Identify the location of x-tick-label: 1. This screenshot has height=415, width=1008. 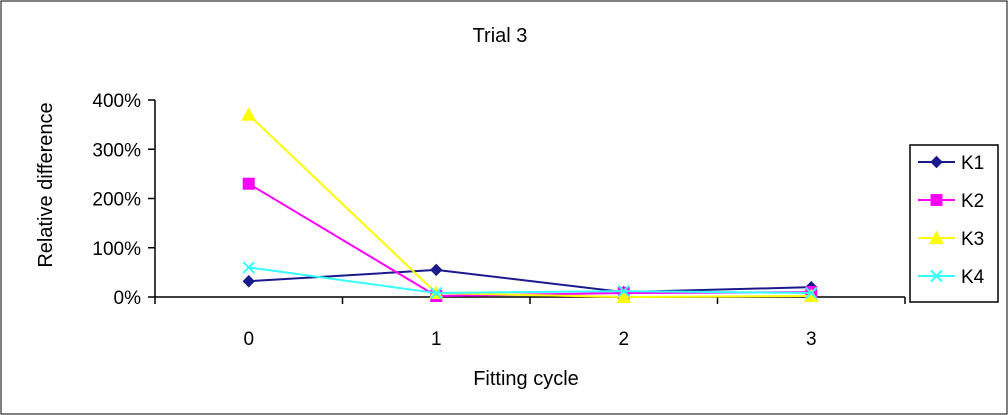
(436, 339).